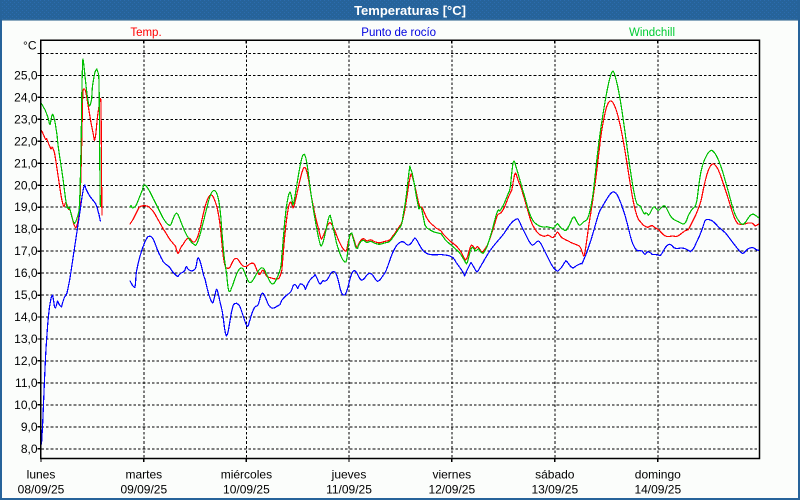 This screenshot has height=500, width=800. Describe the element at coordinates (658, 475) in the screenshot. I see `svg-text: domingo` at that location.